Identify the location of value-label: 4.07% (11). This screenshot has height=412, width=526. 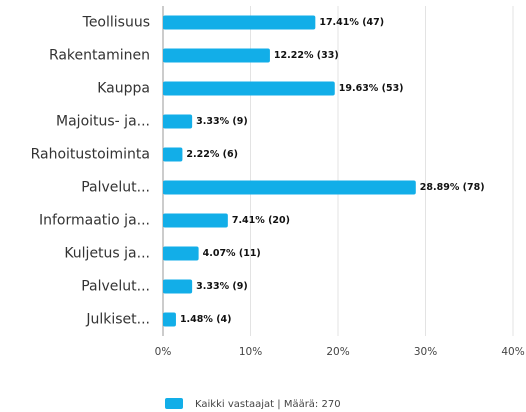
(232, 253).